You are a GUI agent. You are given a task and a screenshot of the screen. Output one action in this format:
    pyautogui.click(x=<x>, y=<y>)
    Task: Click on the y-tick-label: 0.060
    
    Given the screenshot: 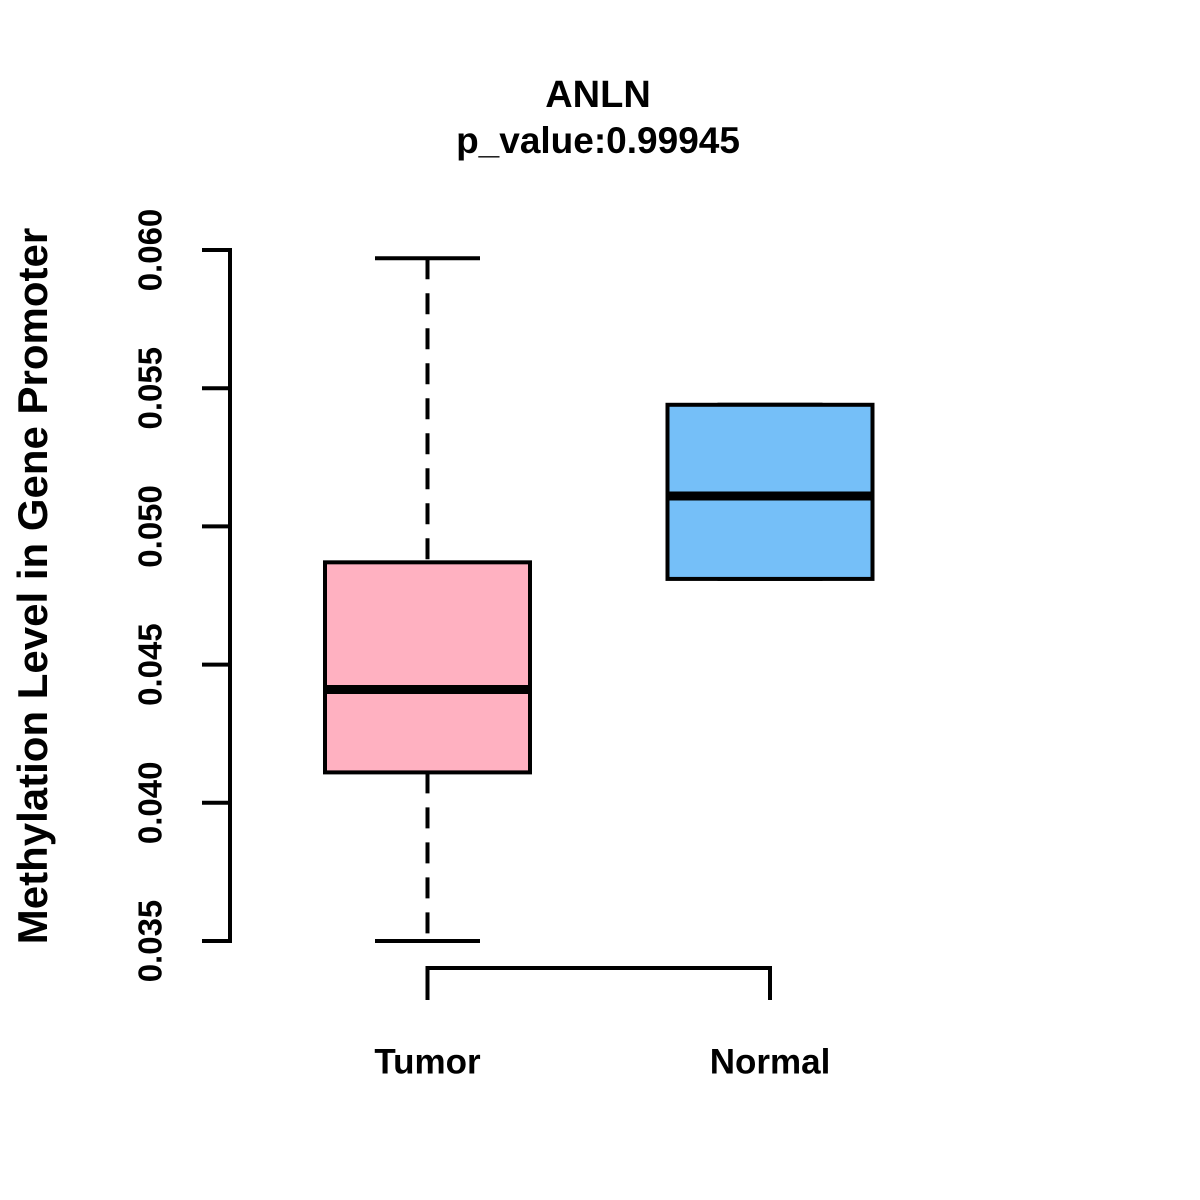 What is the action you would take?
    pyautogui.click(x=150, y=250)
    